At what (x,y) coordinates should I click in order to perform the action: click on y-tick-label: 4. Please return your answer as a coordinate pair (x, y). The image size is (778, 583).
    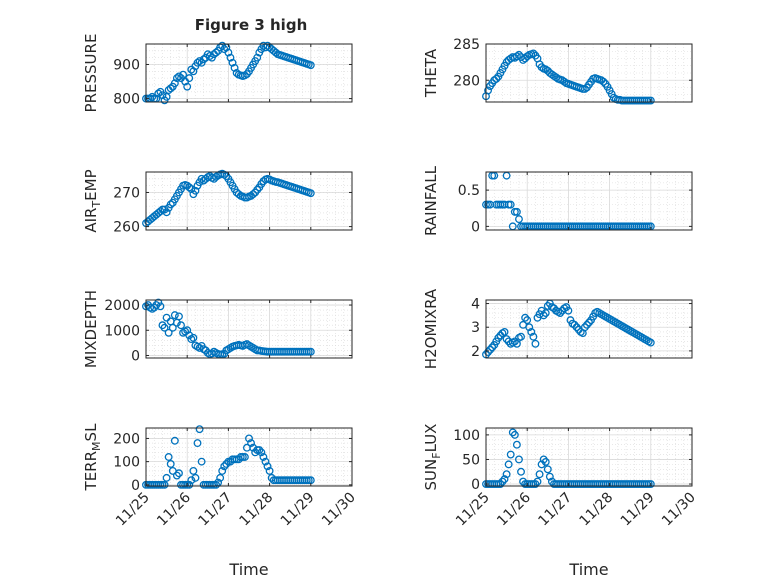
    Looking at the image, I should click on (475, 305).